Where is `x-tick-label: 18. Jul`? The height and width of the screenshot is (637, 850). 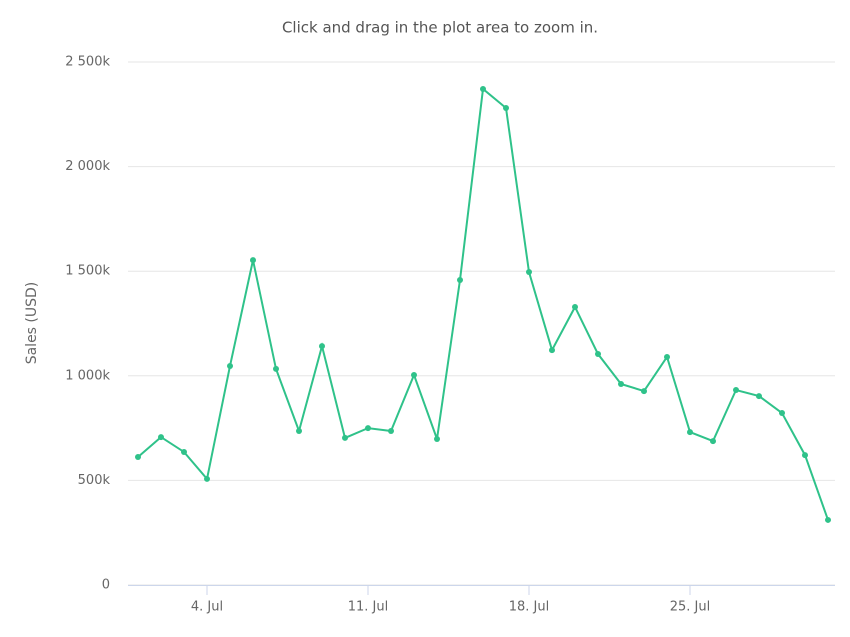
x-tick-label: 18. Jul is located at coordinates (529, 607).